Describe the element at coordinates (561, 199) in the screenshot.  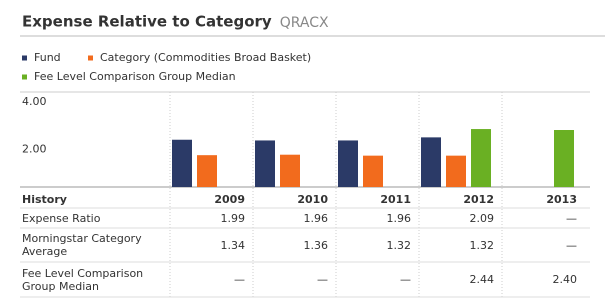
I see `year-header: 2013` at that location.